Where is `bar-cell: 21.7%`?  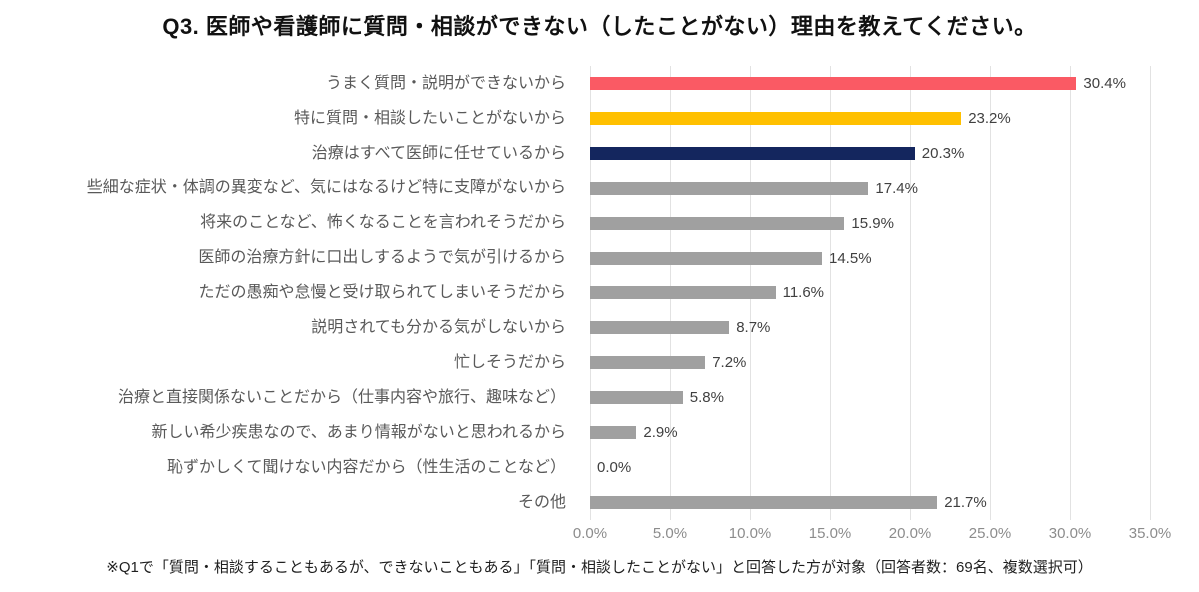 bar-cell: 21.7% is located at coordinates (870, 502).